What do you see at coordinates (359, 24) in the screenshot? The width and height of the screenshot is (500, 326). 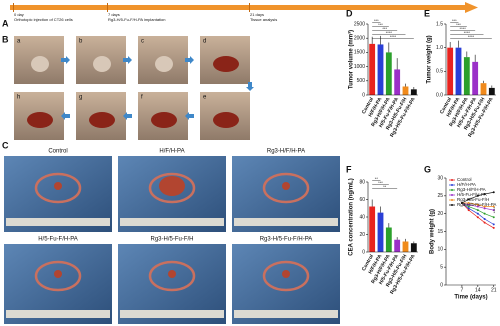 I see `y-tick-label: 2500` at bounding box center [359, 24].